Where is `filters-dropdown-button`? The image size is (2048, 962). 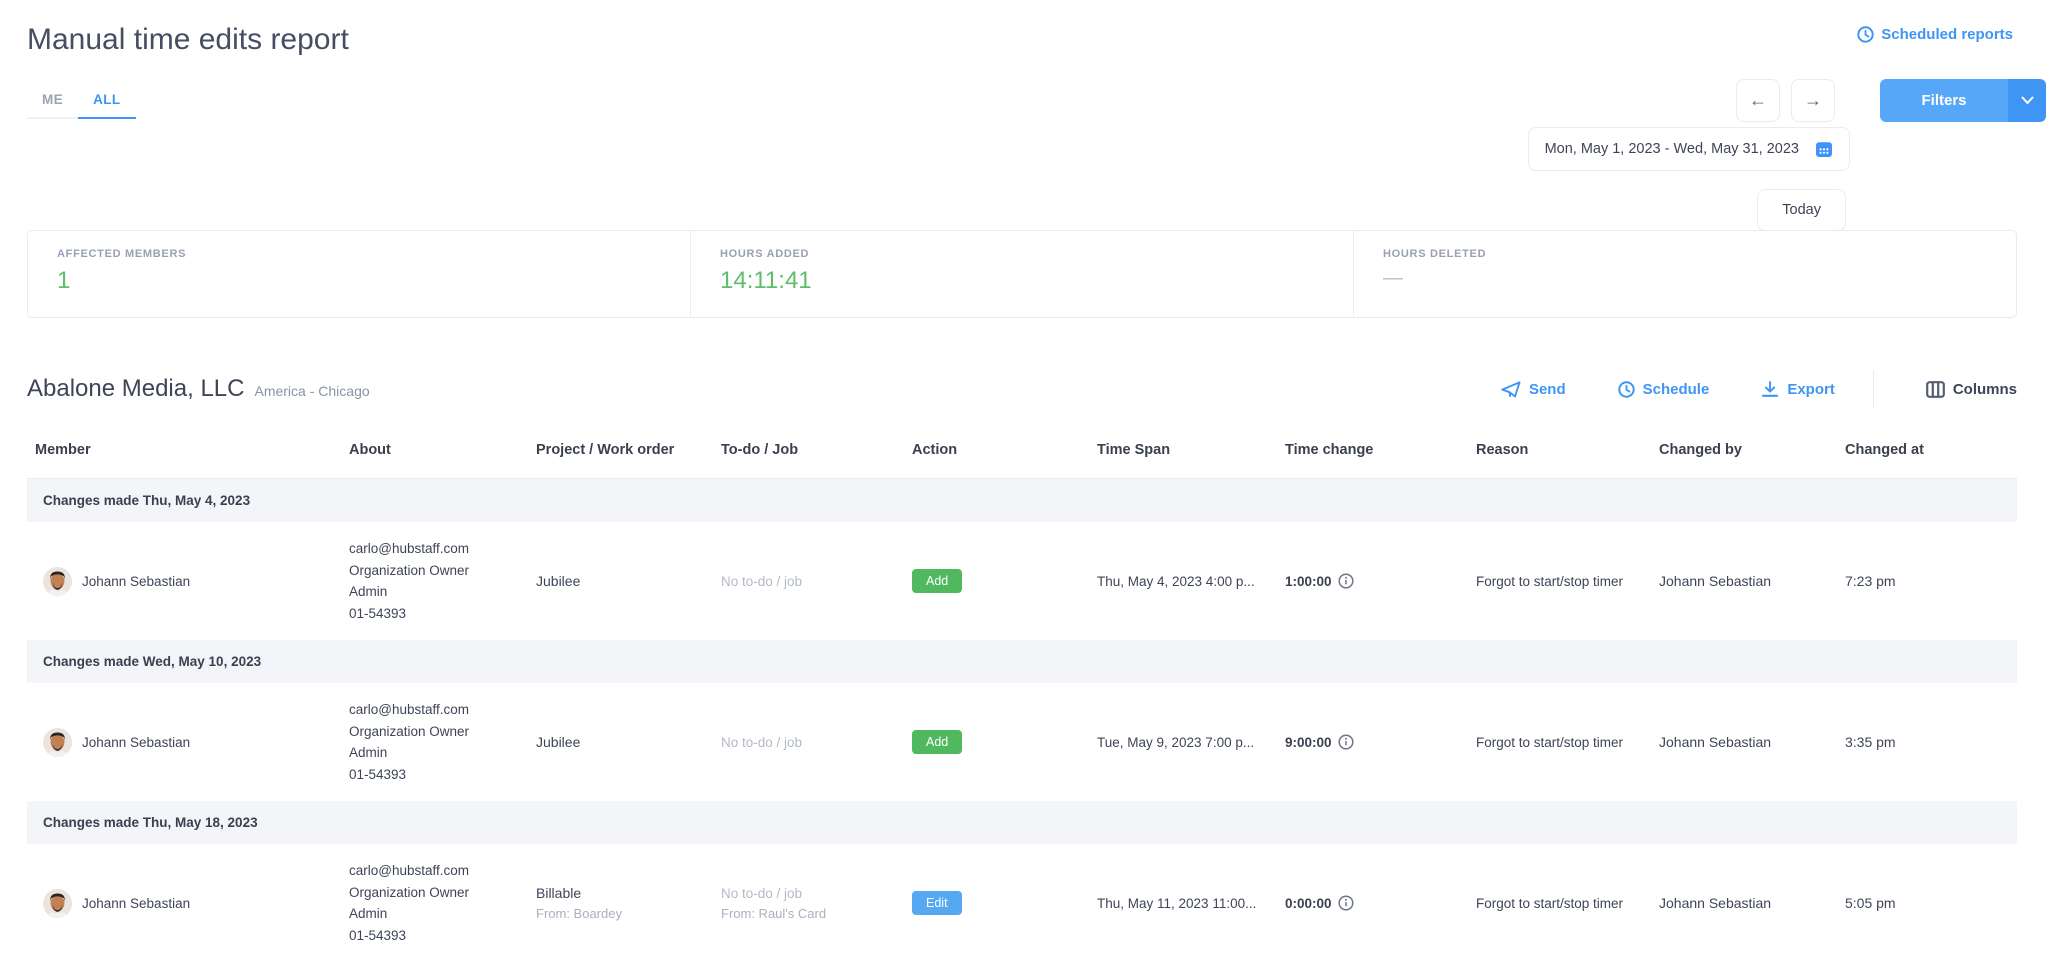 filters-dropdown-button is located at coordinates (2027, 100).